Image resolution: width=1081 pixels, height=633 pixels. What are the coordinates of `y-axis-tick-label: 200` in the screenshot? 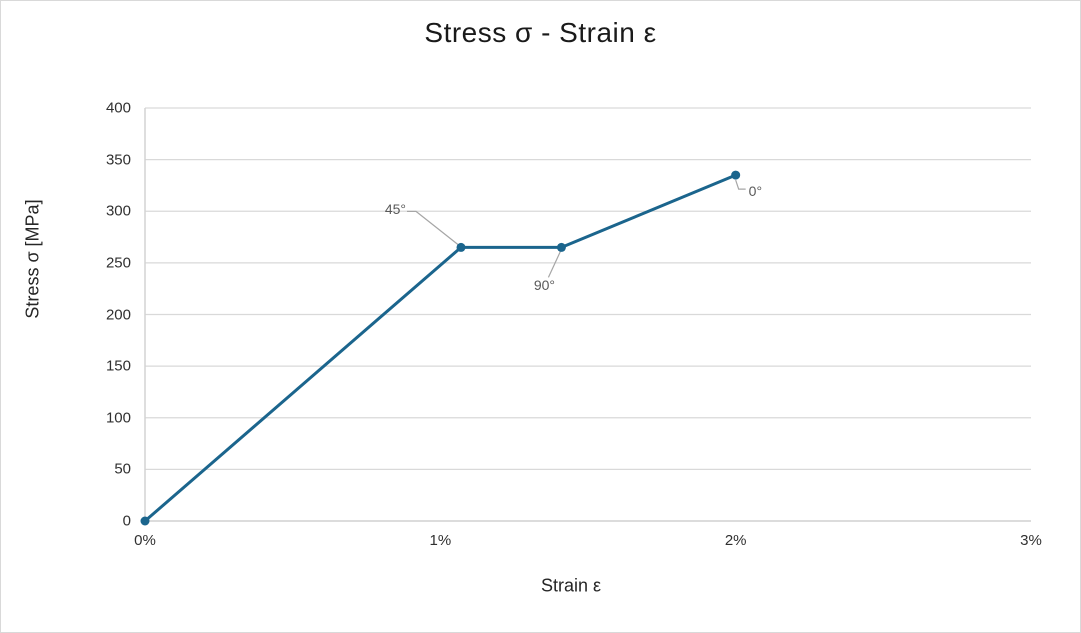 It's located at (118, 314).